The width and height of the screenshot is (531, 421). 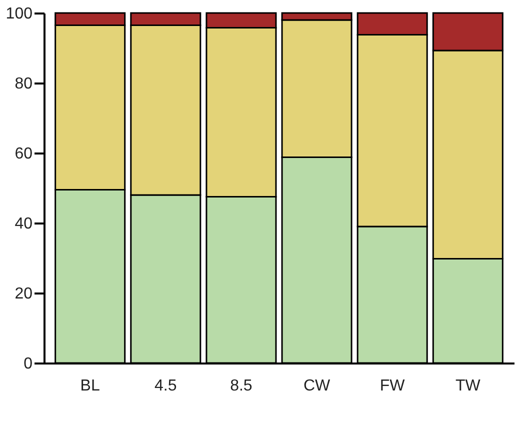 I want to click on y-tick-label: 100, so click(x=19, y=14).